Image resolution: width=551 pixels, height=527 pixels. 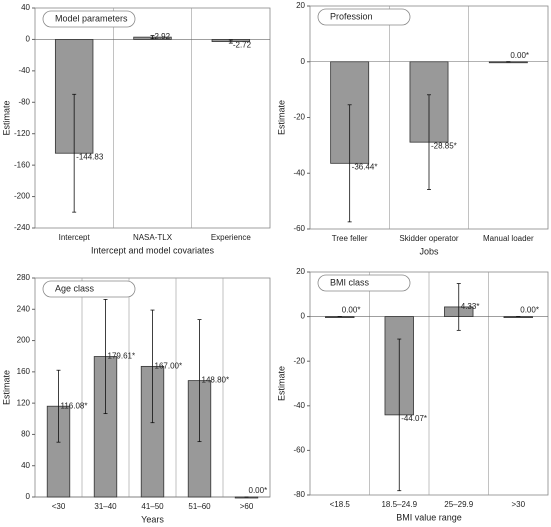 What do you see at coordinates (153, 237) in the screenshot?
I see `x-tick-label: NASA-TLX` at bounding box center [153, 237].